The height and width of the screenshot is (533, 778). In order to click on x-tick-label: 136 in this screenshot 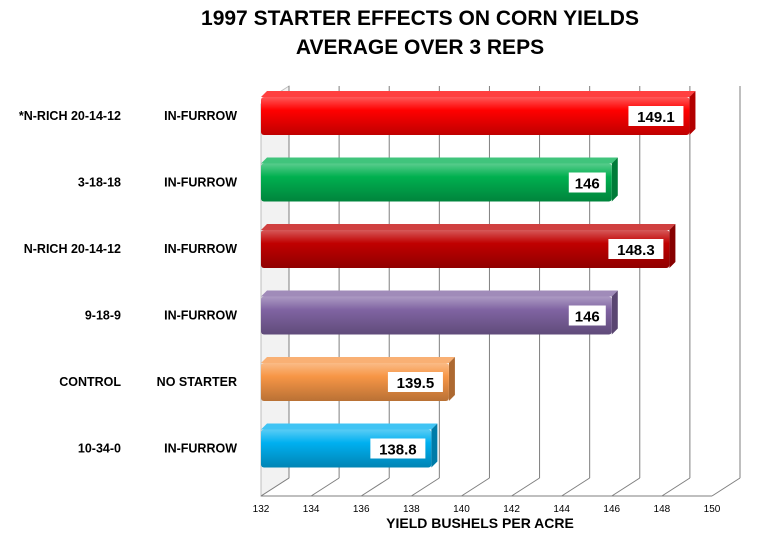, I will do `click(361, 509)`.